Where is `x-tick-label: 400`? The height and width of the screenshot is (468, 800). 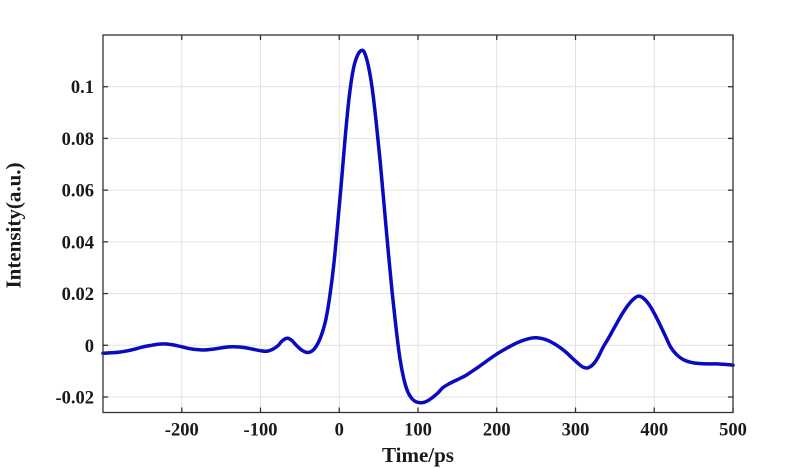
x-tick-label: 400 is located at coordinates (654, 431).